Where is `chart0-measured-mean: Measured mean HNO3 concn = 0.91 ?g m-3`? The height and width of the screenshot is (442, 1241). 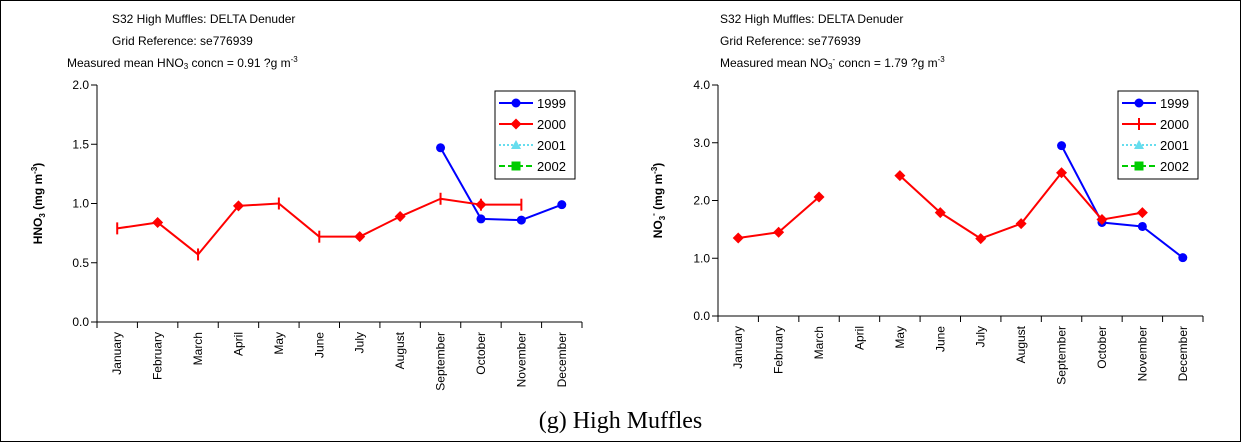
chart0-measured-mean: Measured mean HNO3 concn = 0.91 ?g m-3 is located at coordinates (182, 63).